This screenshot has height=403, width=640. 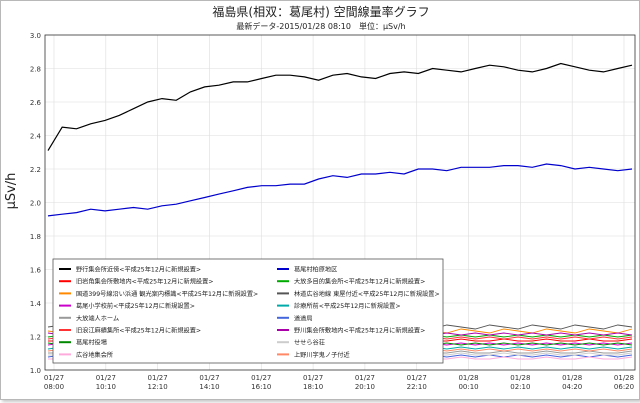 What do you see at coordinates (54, 387) in the screenshot?
I see `x-tick-time: 08:00` at bounding box center [54, 387].